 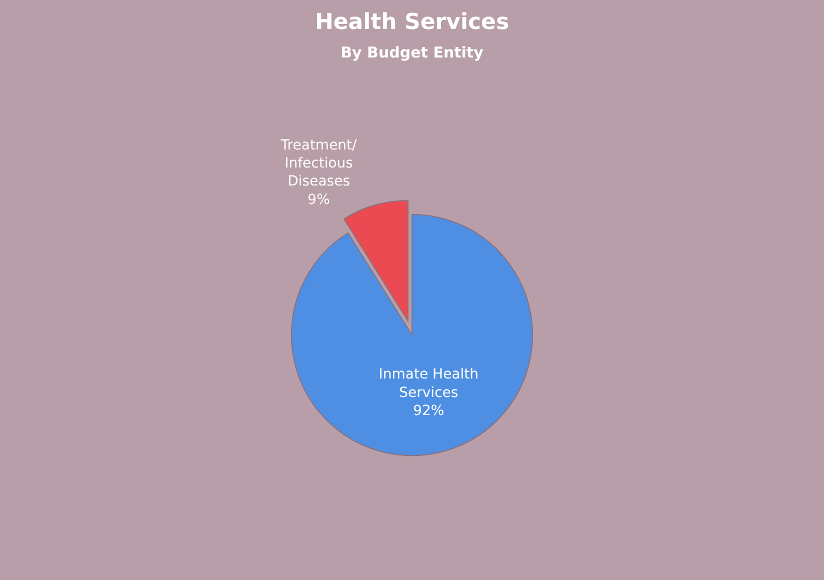 What do you see at coordinates (319, 200) in the screenshot?
I see `data-label: 9%` at bounding box center [319, 200].